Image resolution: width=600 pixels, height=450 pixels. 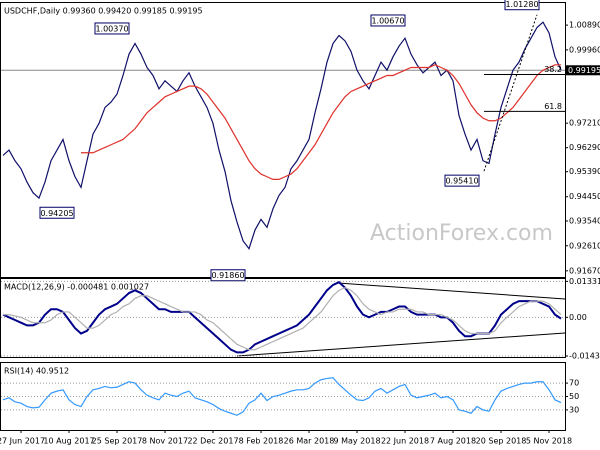 I want to click on y-tick-label: 70, so click(x=574, y=383).